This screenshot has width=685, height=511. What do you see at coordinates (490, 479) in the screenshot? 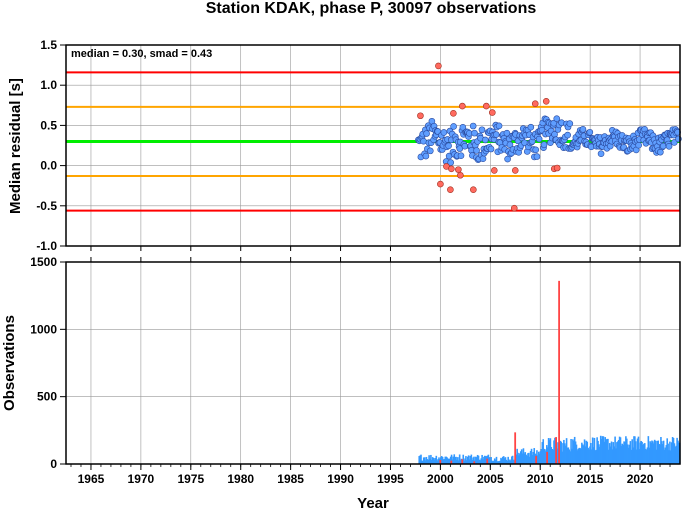
I see `x-tick-label: 2005` at bounding box center [490, 479].